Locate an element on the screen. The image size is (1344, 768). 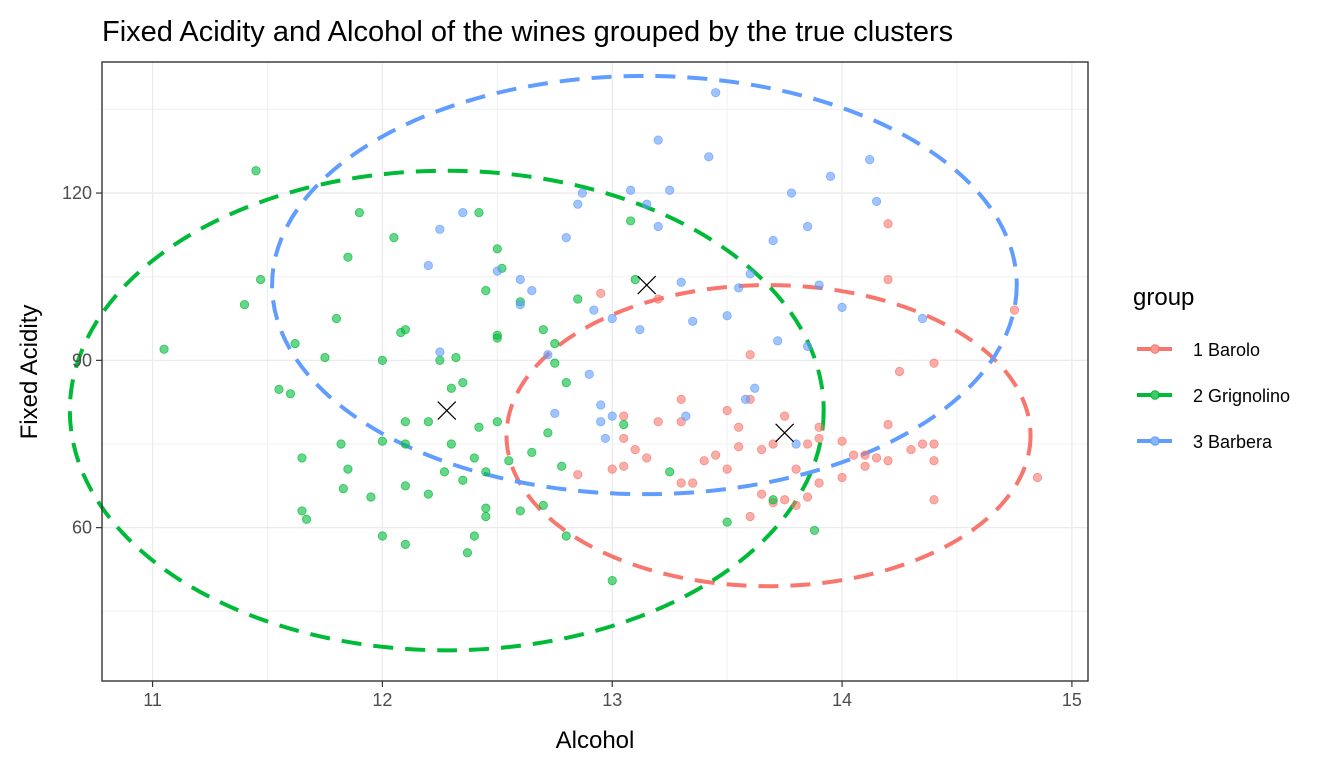
x-axis-ticks: 11 12 13 14 15 is located at coordinates (612, 695).